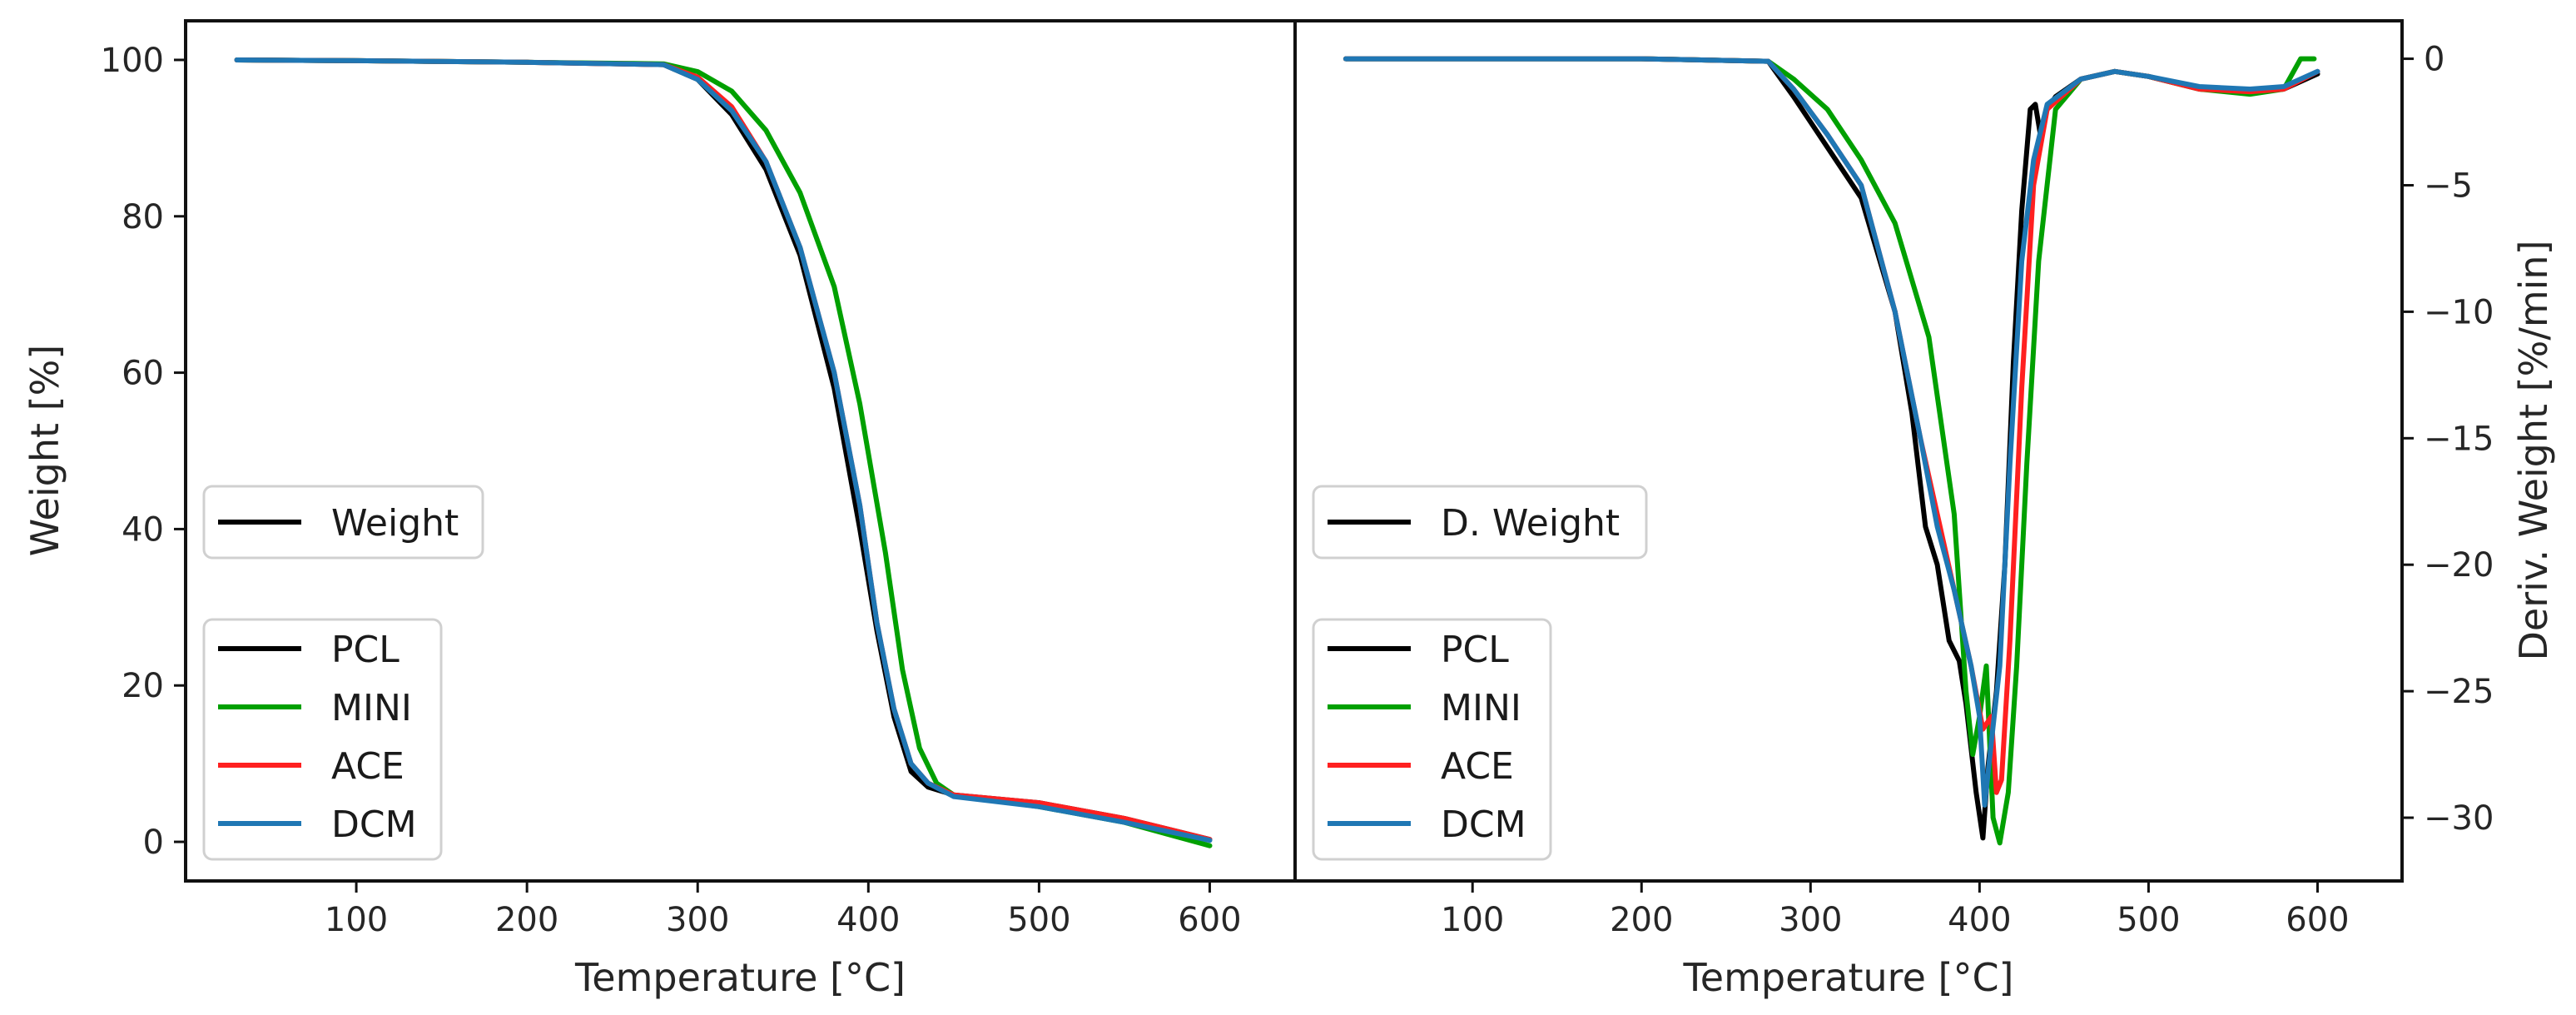  What do you see at coordinates (153, 842) in the screenshot?
I see `weight-y-tick-label: 0` at bounding box center [153, 842].